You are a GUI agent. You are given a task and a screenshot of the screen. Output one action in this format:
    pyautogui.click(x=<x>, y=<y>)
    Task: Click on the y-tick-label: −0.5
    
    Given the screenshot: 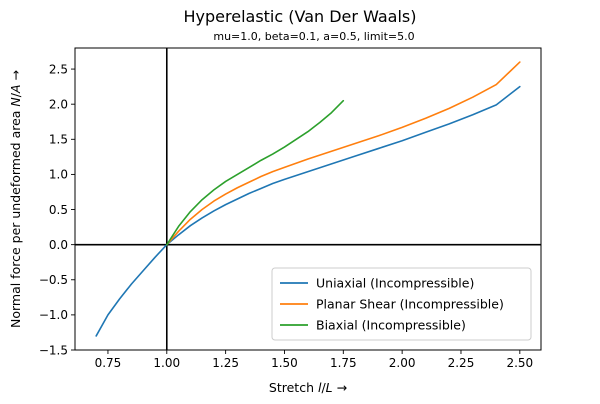 What is the action you would take?
    pyautogui.click(x=53, y=280)
    